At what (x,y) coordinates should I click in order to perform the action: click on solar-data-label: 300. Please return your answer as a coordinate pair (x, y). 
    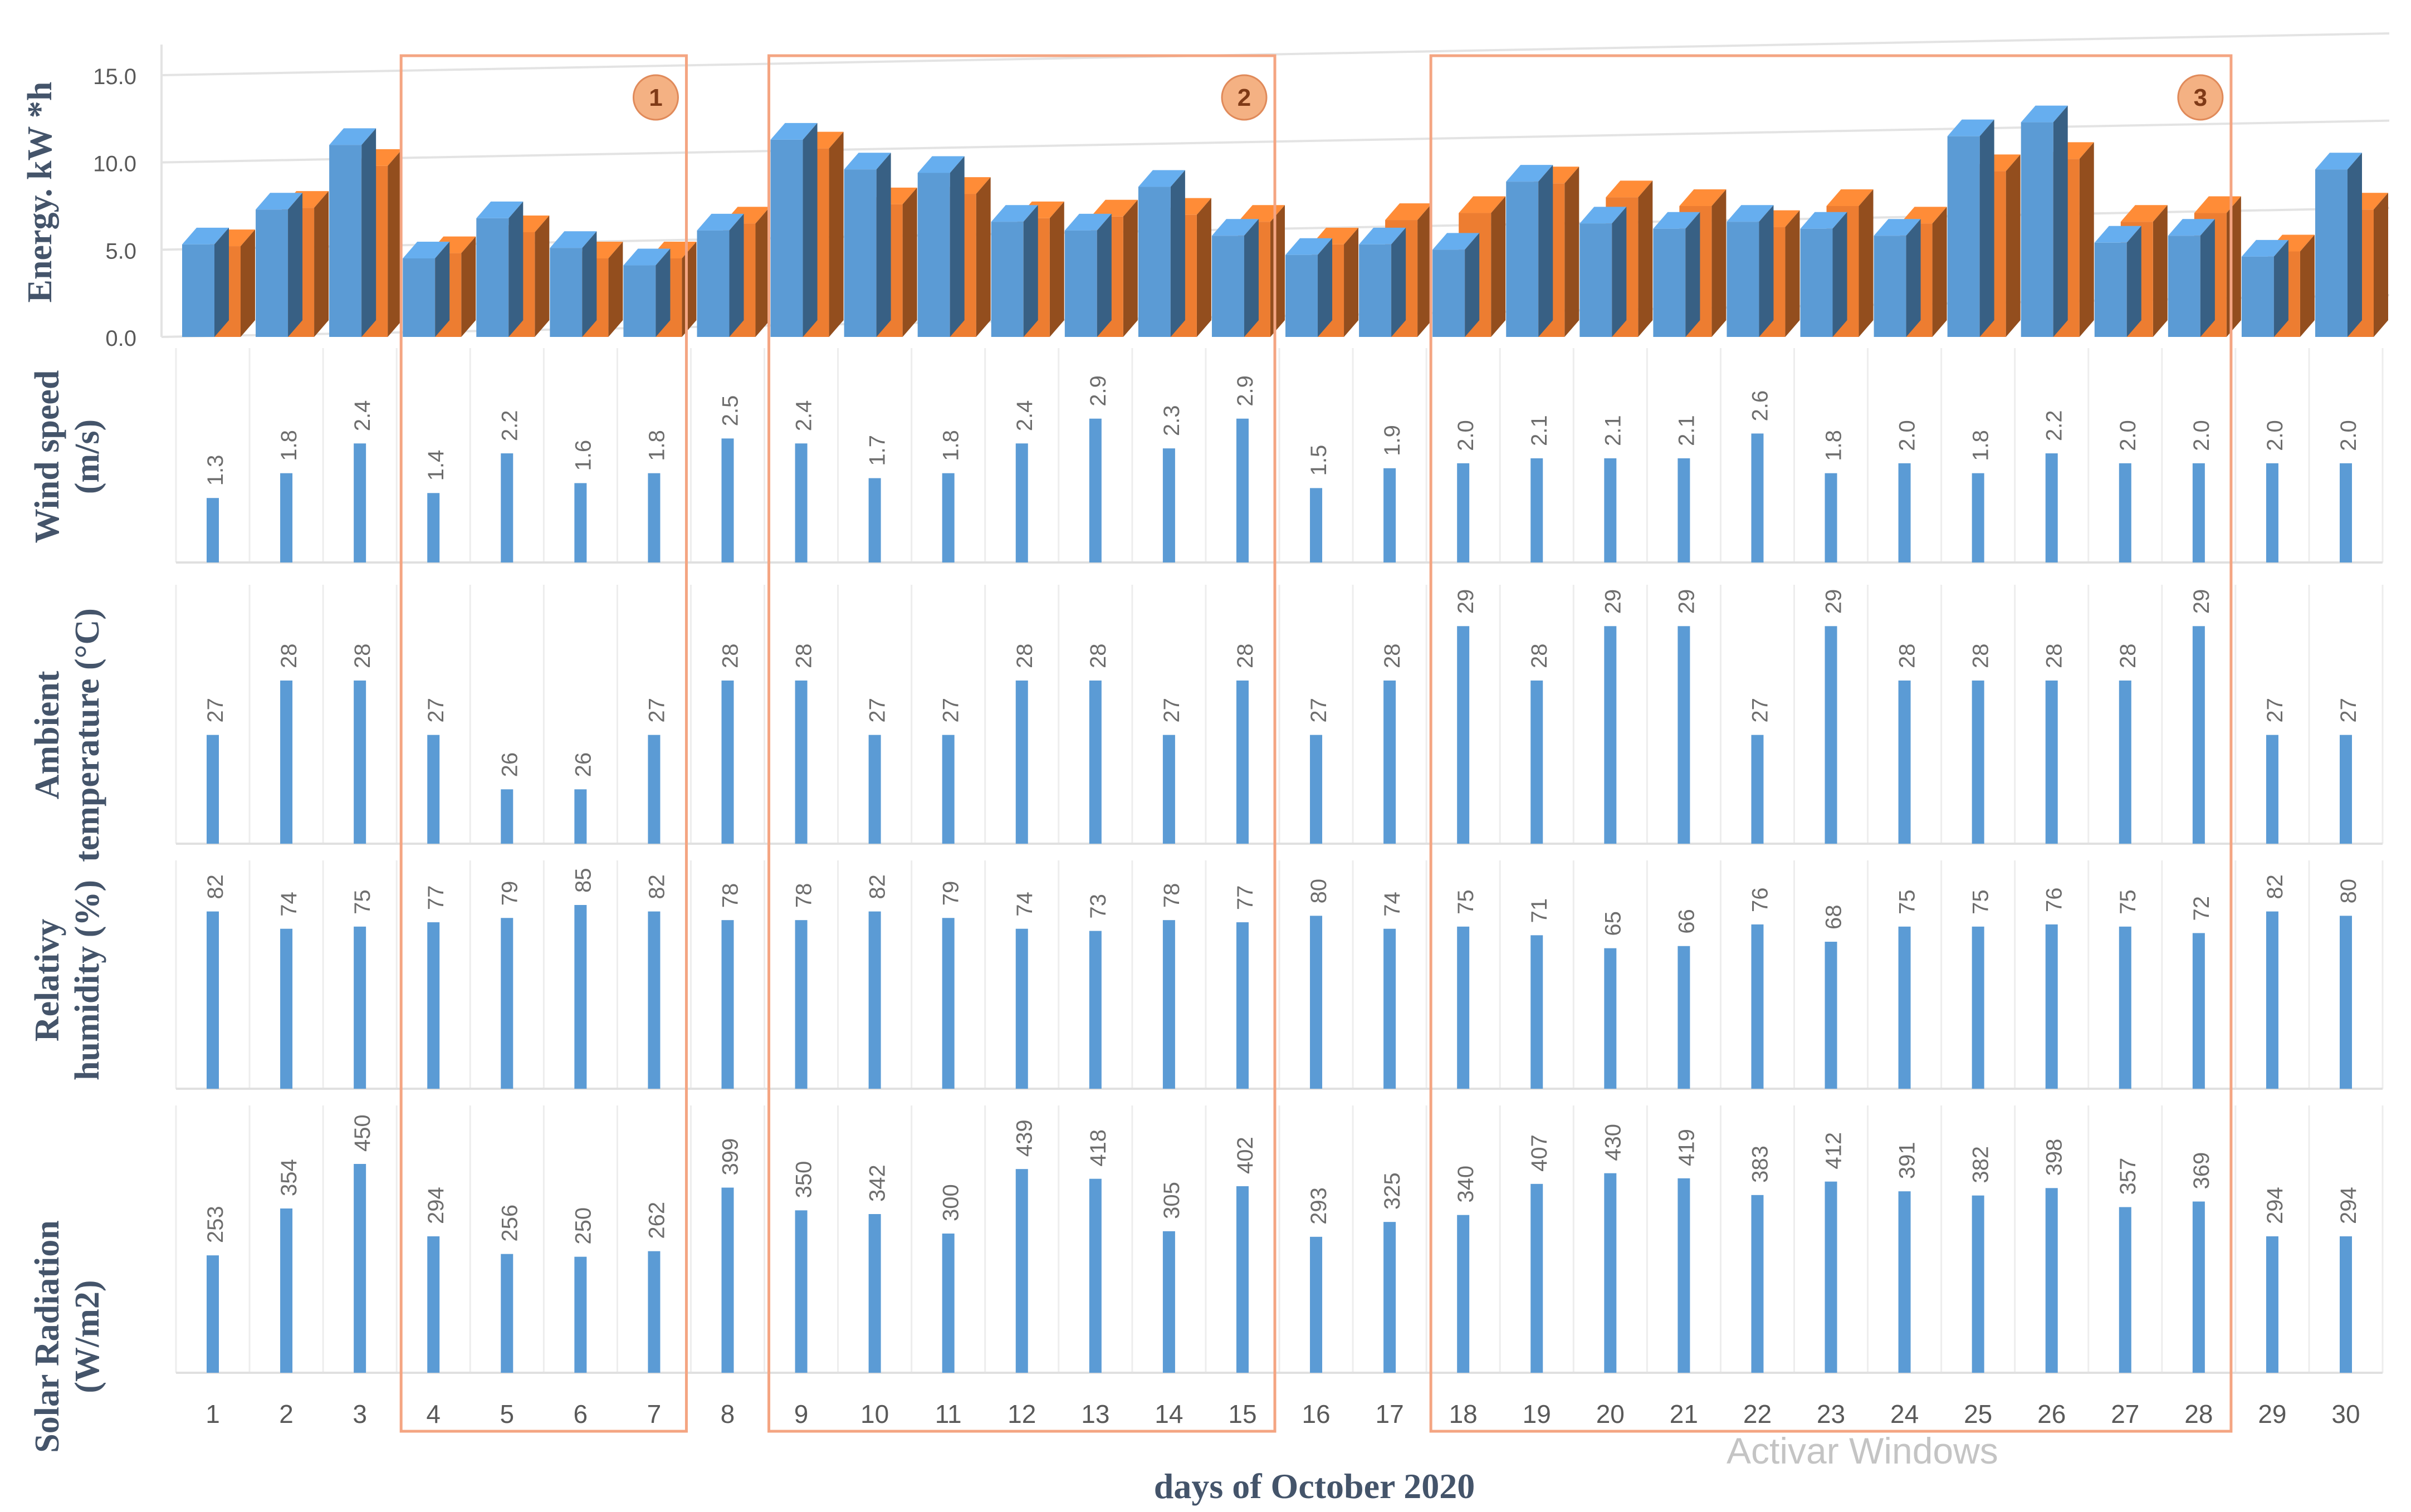
    Looking at the image, I should click on (951, 1202).